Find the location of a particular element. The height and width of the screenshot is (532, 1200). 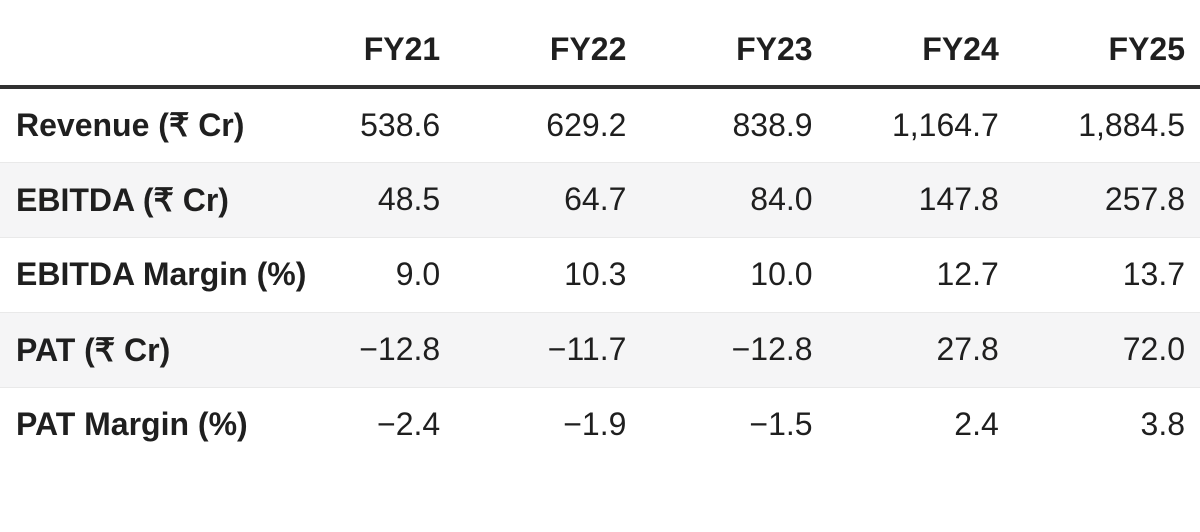

cell-ebitda-margin-fy25: 13.7 is located at coordinates (1153, 274).